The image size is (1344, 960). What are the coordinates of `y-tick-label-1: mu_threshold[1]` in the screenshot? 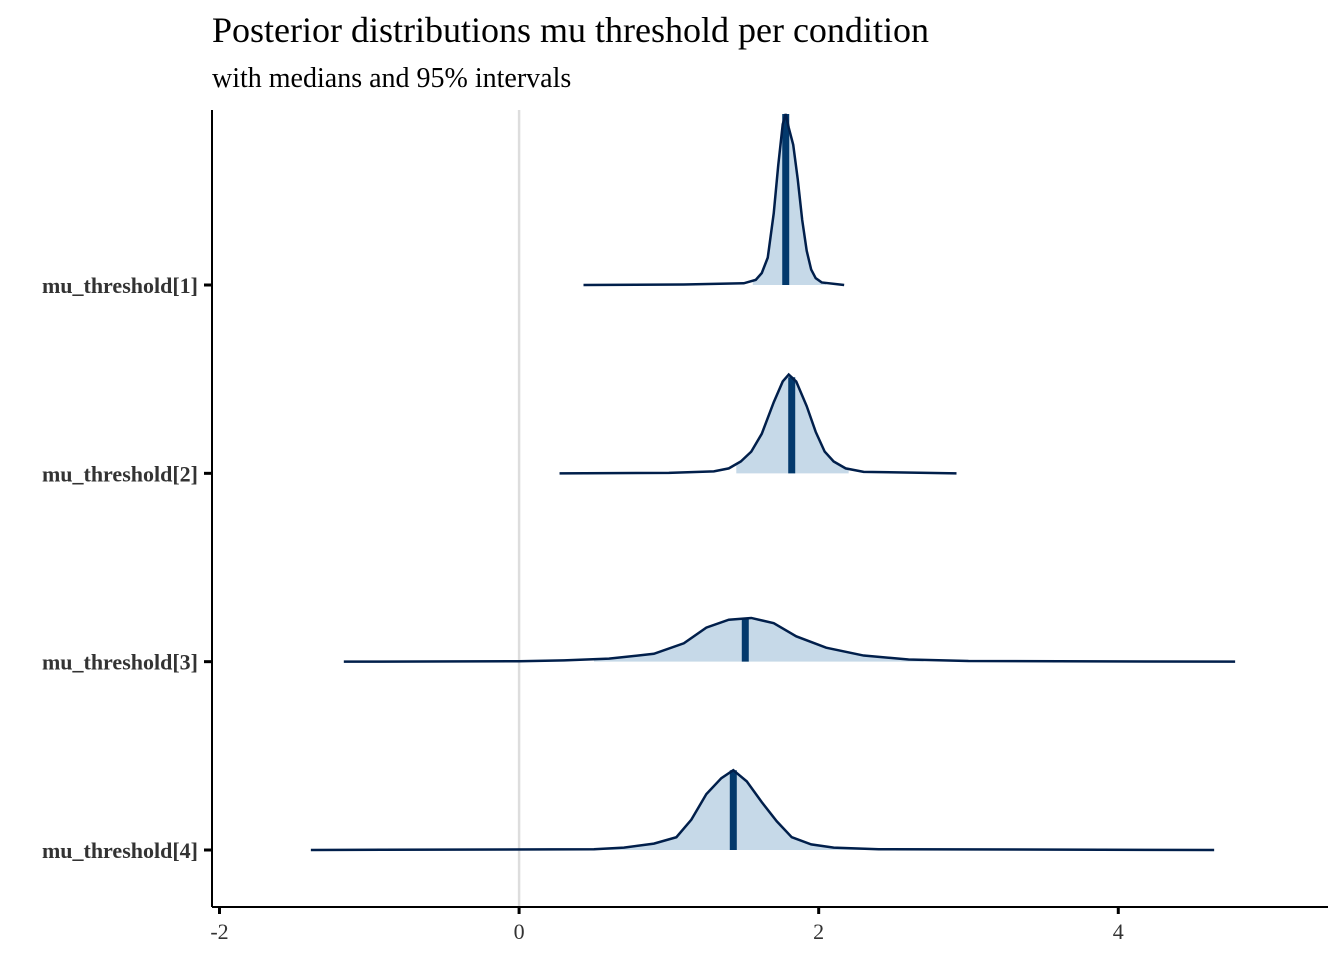 It's located at (120, 285).